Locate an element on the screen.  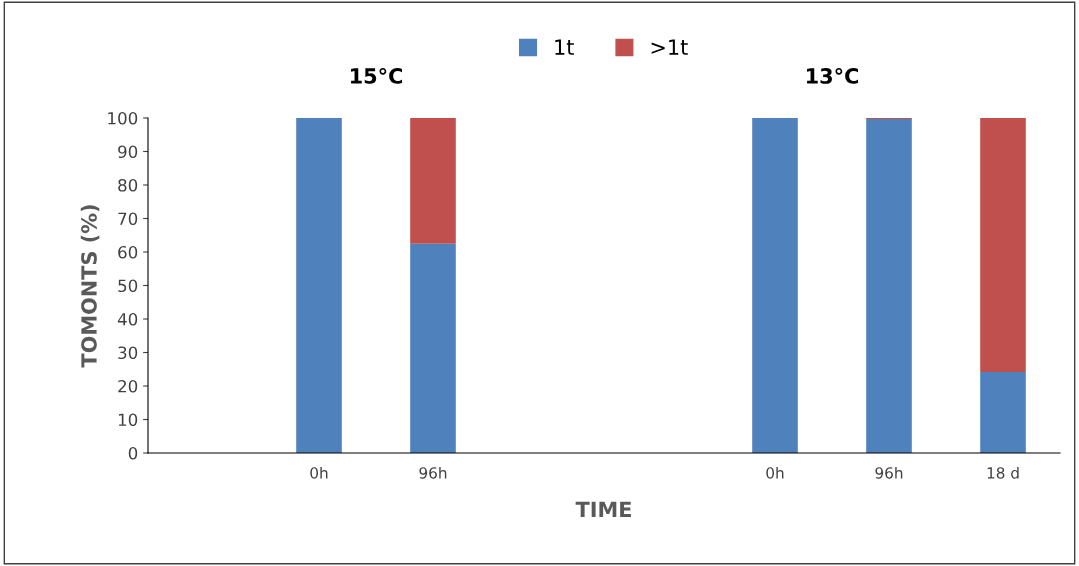
y-tick-label: 80 is located at coordinates (128, 185).